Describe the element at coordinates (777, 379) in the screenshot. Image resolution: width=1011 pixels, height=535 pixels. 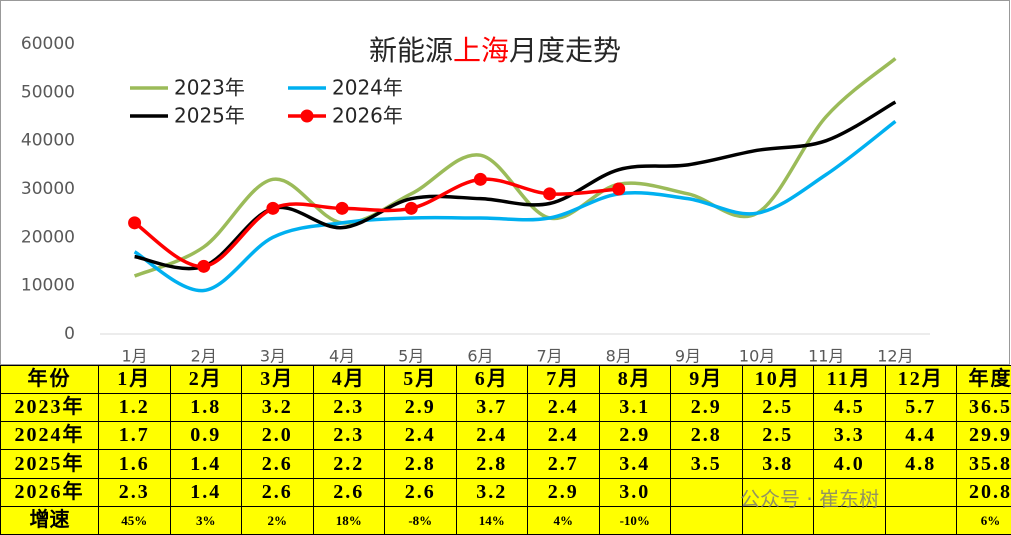
I see `table-cell: 10月` at that location.